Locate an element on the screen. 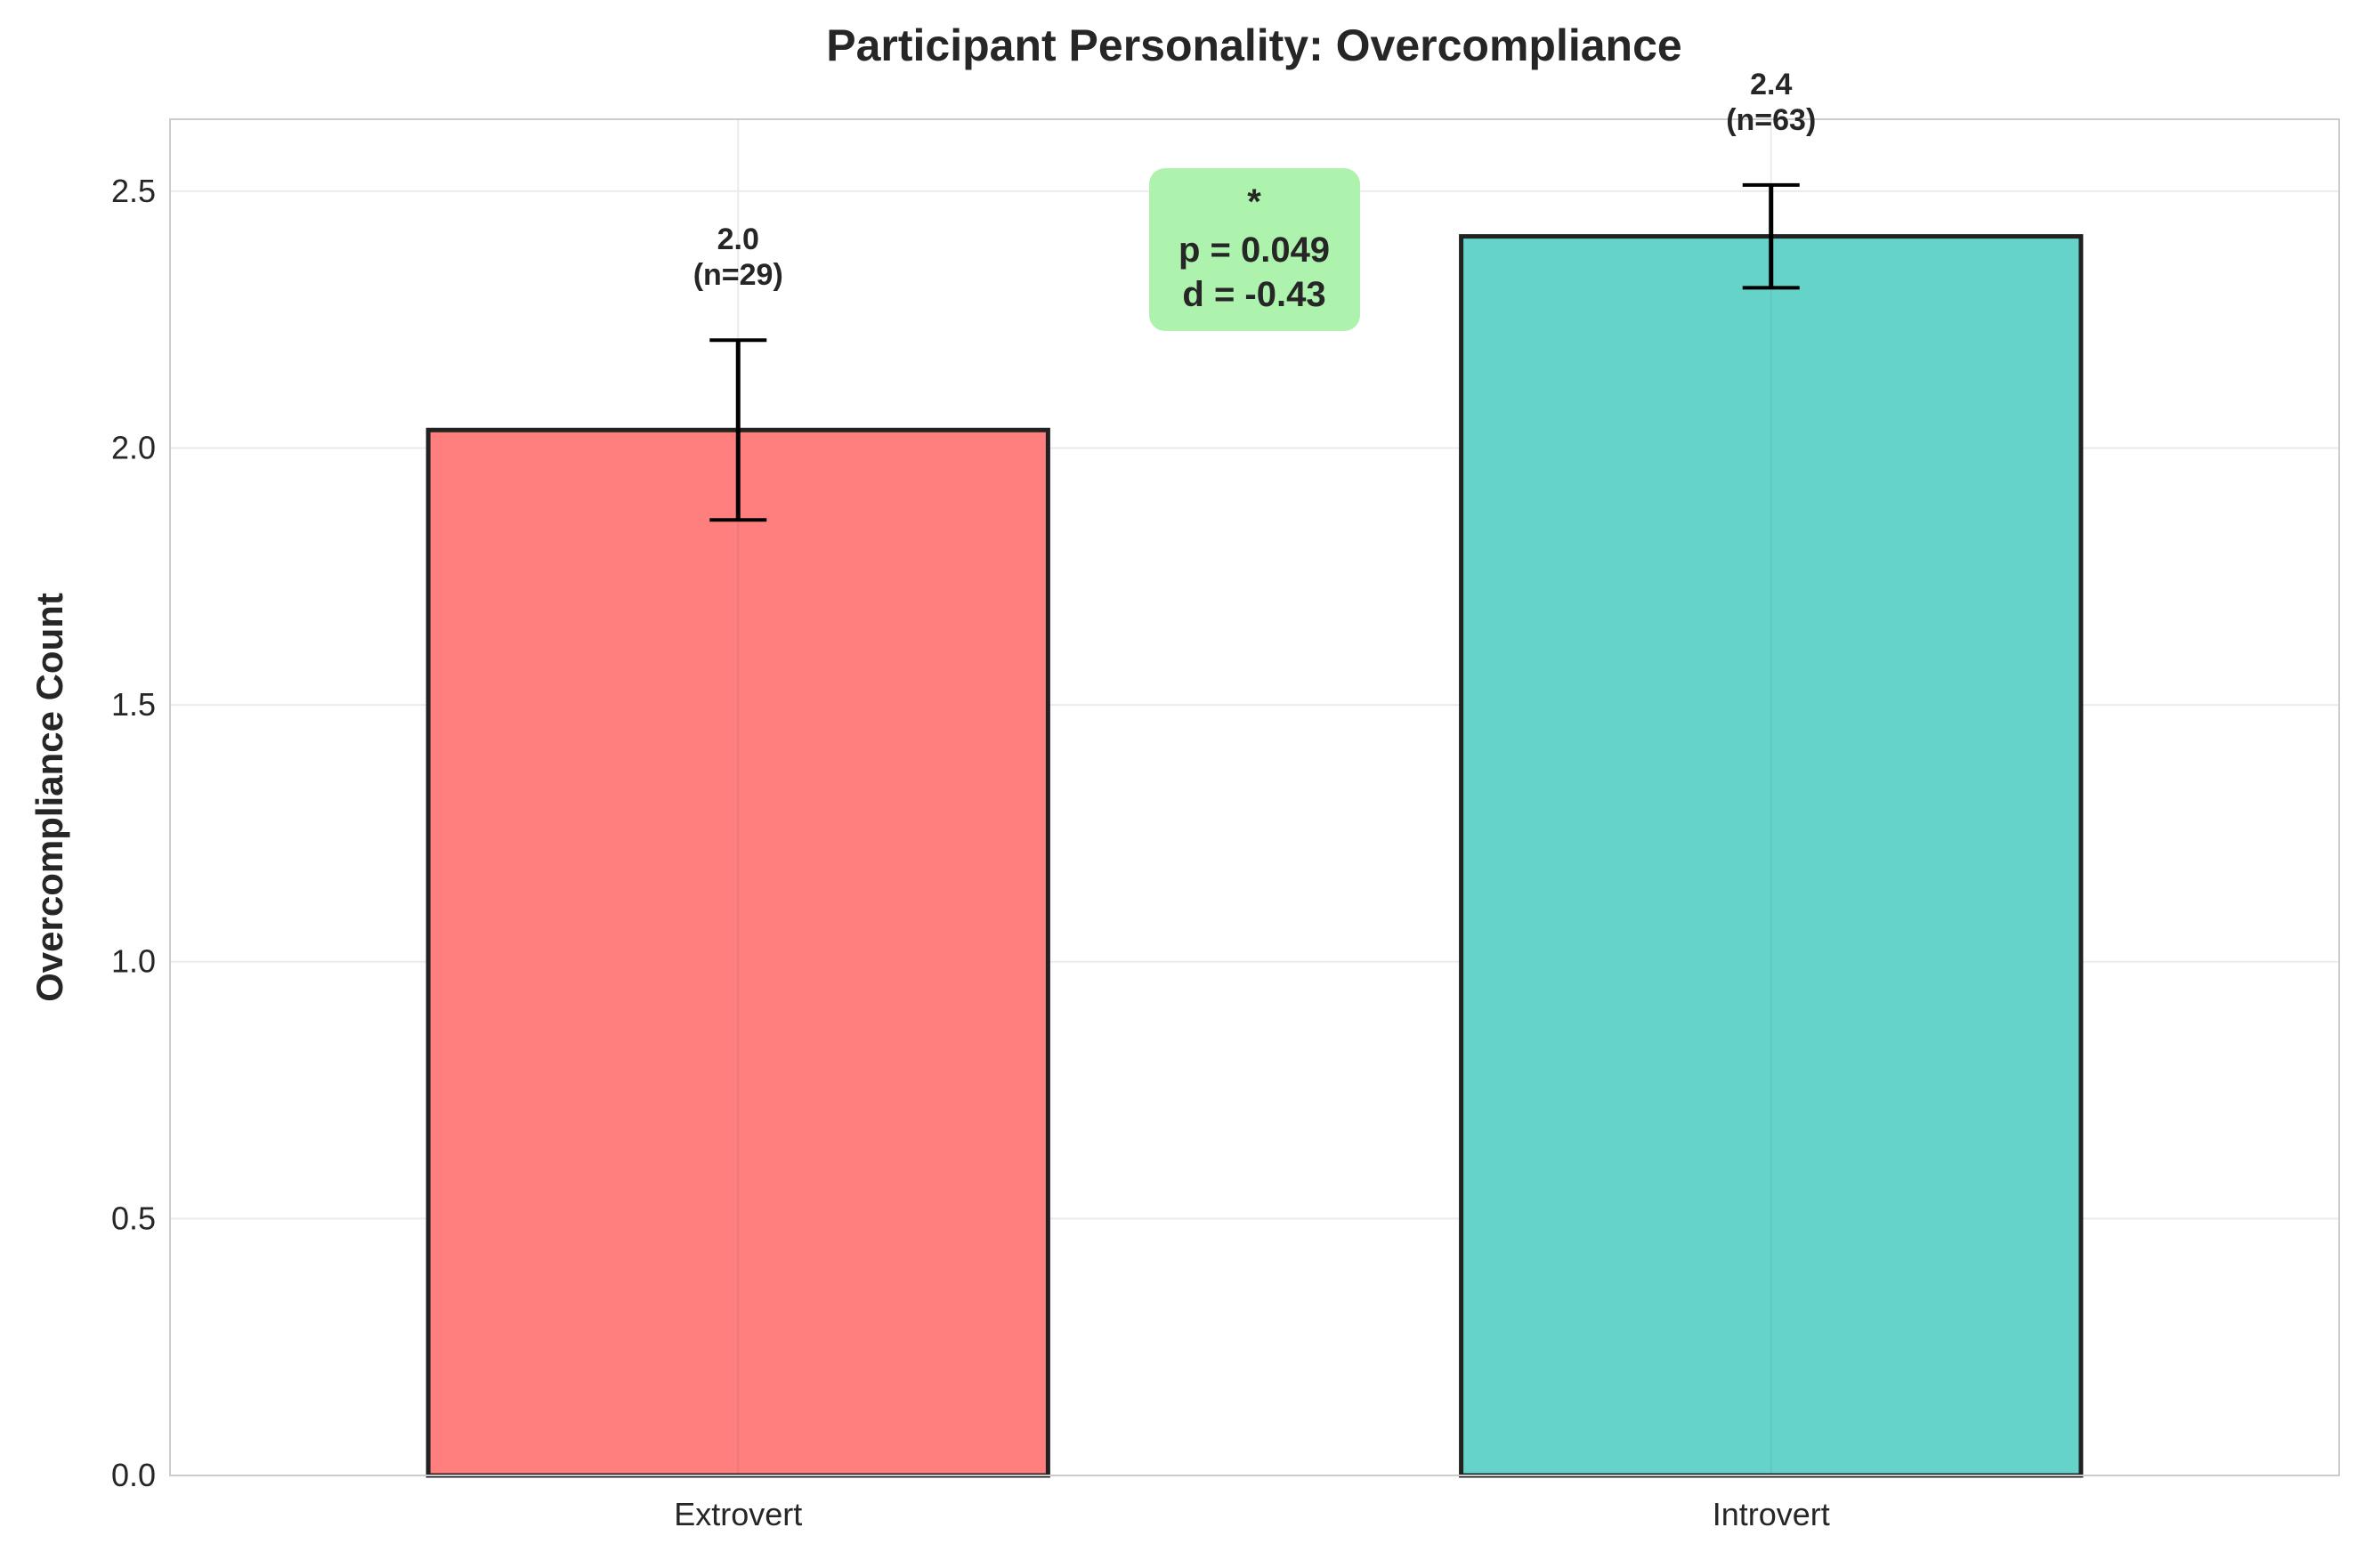 The image size is (2365, 1568). x-ticks-layer: Extrovert Introvert is located at coordinates (1252, 1514).